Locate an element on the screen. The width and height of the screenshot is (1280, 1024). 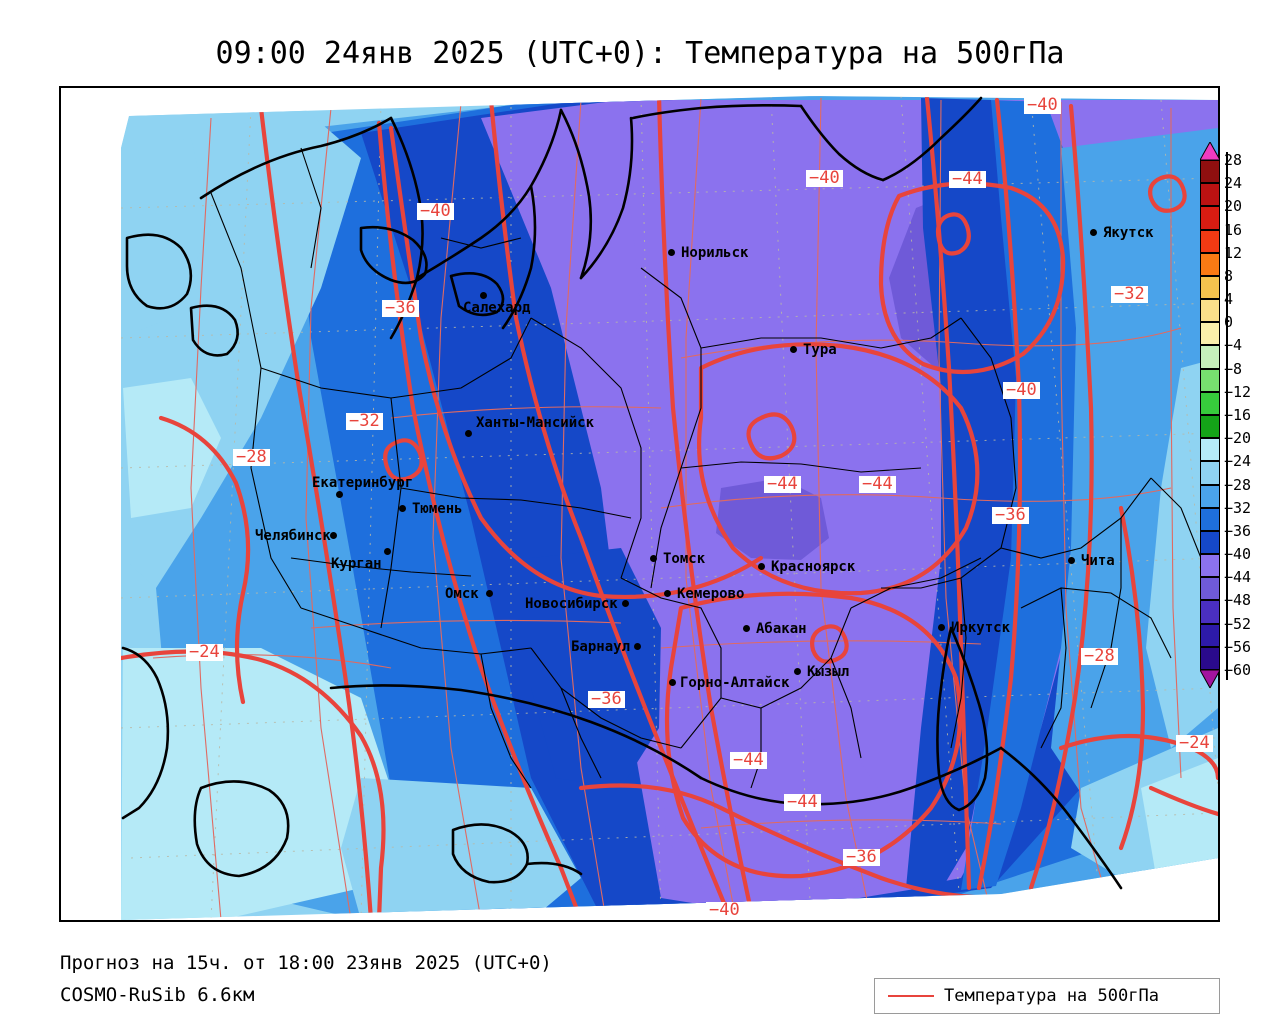
city-label: Тюмень is located at coordinates (437, 509).